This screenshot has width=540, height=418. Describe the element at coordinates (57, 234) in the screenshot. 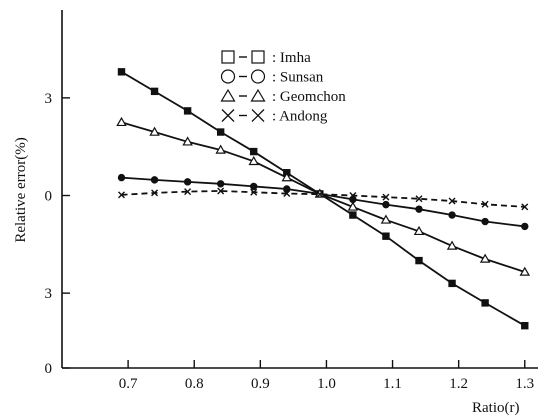

I see `y-axis-ticks: 3 0 3 0` at that location.